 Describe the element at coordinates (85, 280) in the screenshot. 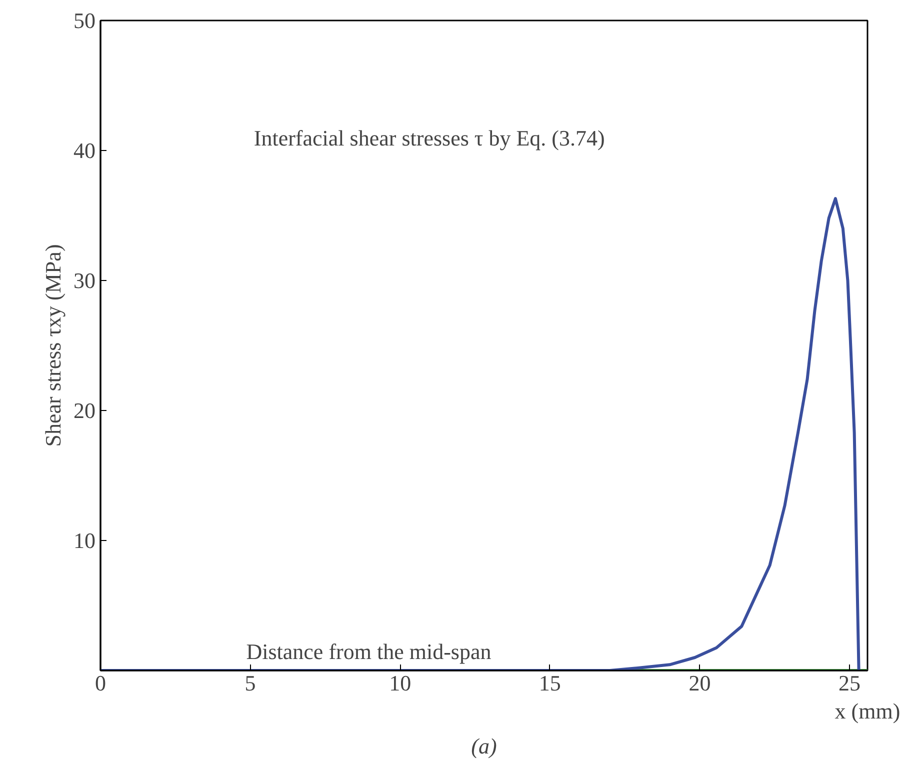

I see `y-tick-label: 30` at that location.